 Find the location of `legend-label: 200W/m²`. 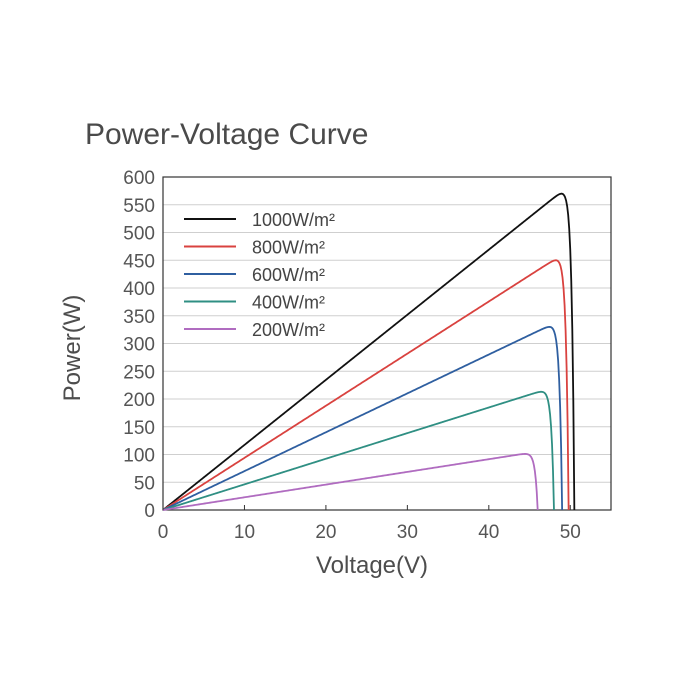

legend-label: 200W/m² is located at coordinates (288, 330).